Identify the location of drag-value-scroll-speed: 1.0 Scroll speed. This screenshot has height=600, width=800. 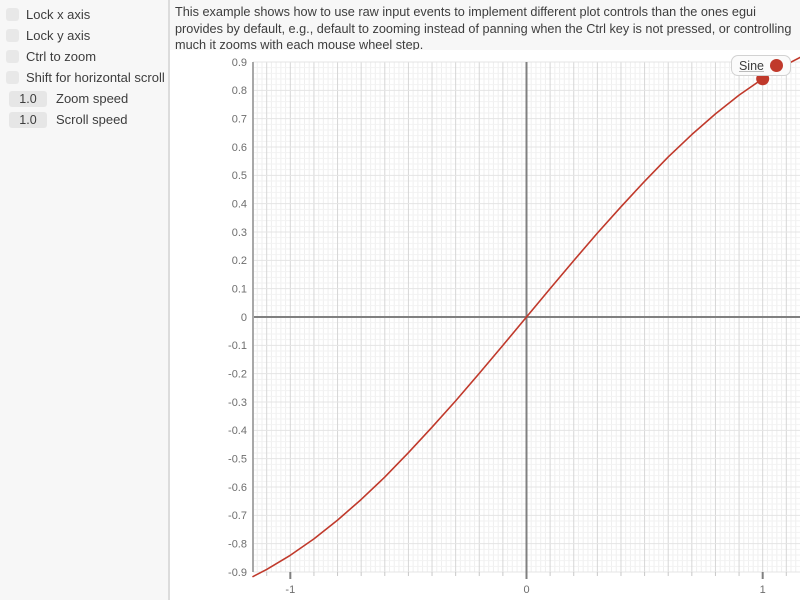
(87, 119).